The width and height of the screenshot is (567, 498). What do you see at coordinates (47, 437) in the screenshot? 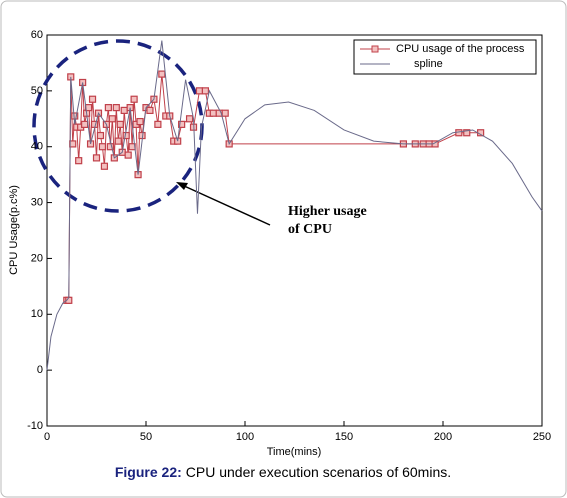
I see `x-tick-label: 0` at bounding box center [47, 437].